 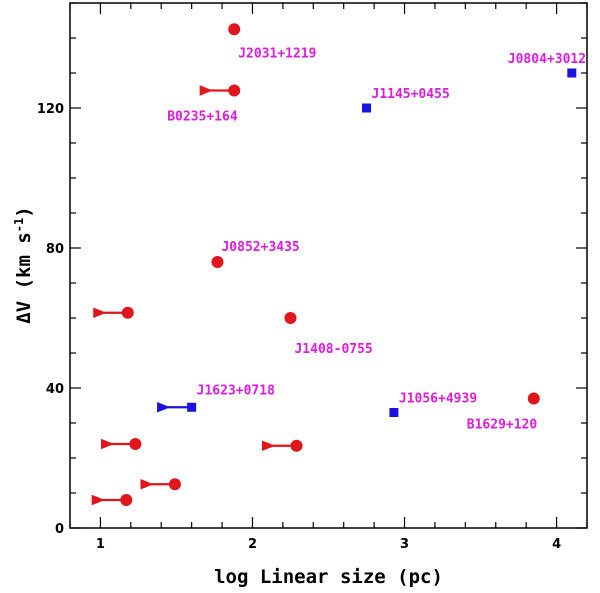 I want to click on y-axis-title-close: ), so click(x=24, y=211).